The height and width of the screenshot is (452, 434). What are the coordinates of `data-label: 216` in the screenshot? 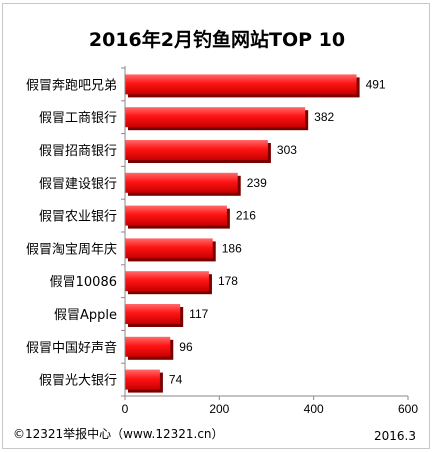 It's located at (246, 216).